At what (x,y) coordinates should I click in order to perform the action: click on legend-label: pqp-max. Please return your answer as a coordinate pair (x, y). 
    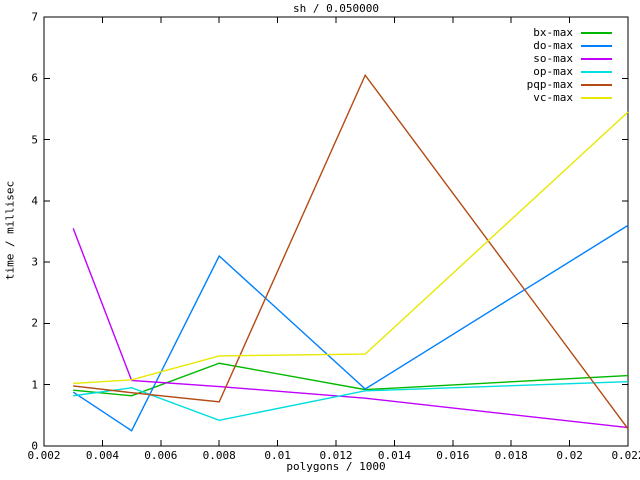
    Looking at the image, I should click on (549, 84).